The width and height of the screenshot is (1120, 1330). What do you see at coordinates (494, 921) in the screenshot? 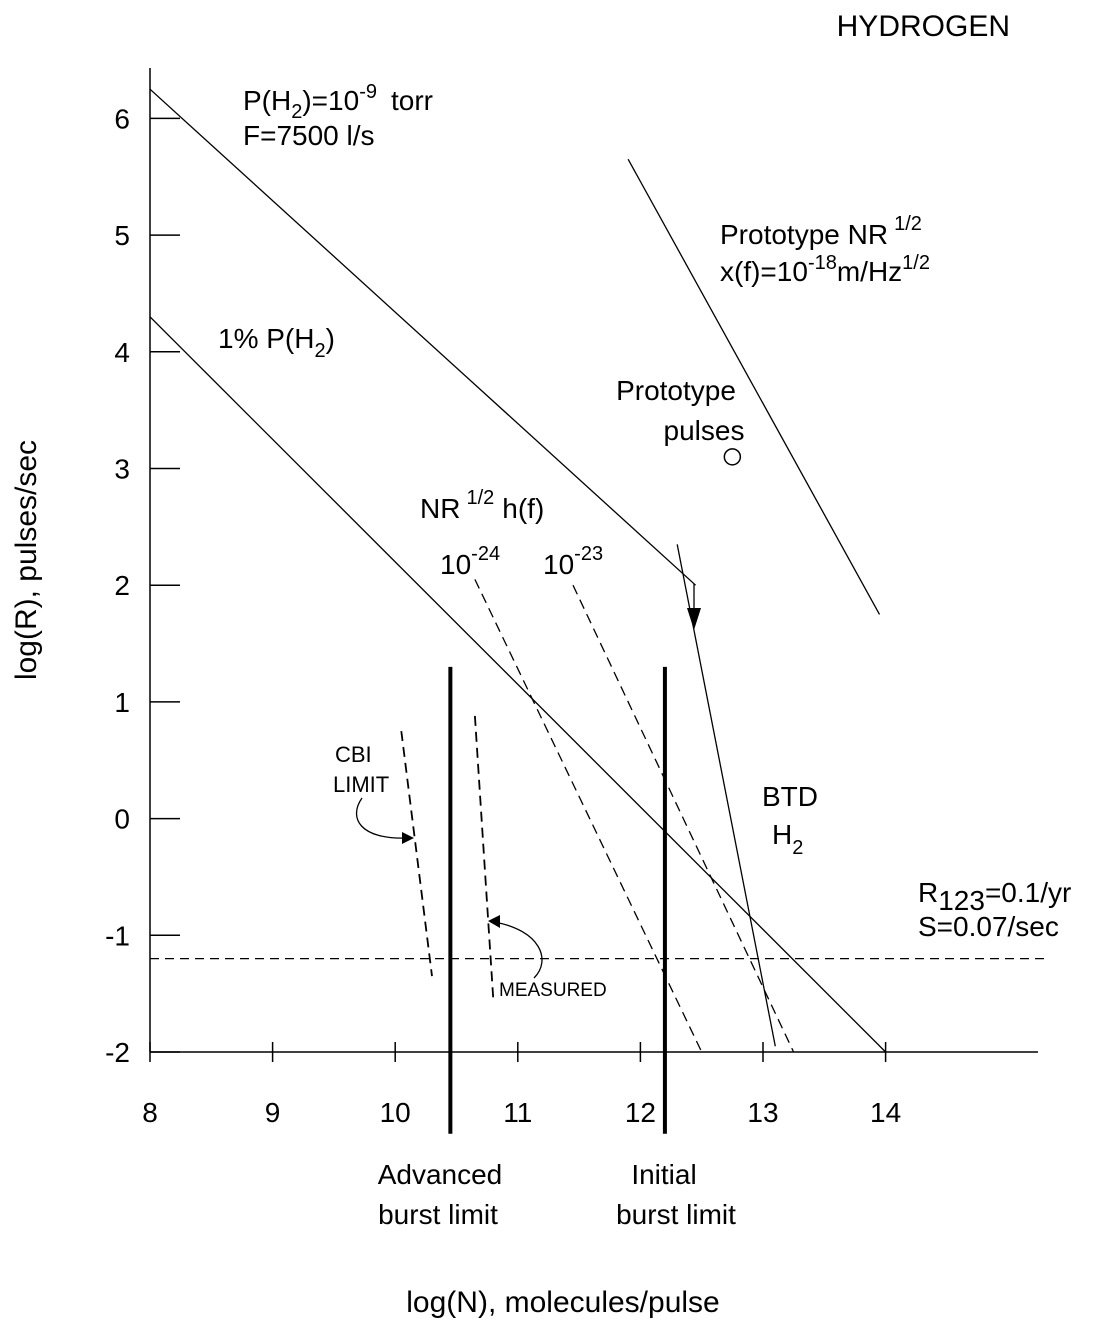
I see `measured-arrowhead` at bounding box center [494, 921].